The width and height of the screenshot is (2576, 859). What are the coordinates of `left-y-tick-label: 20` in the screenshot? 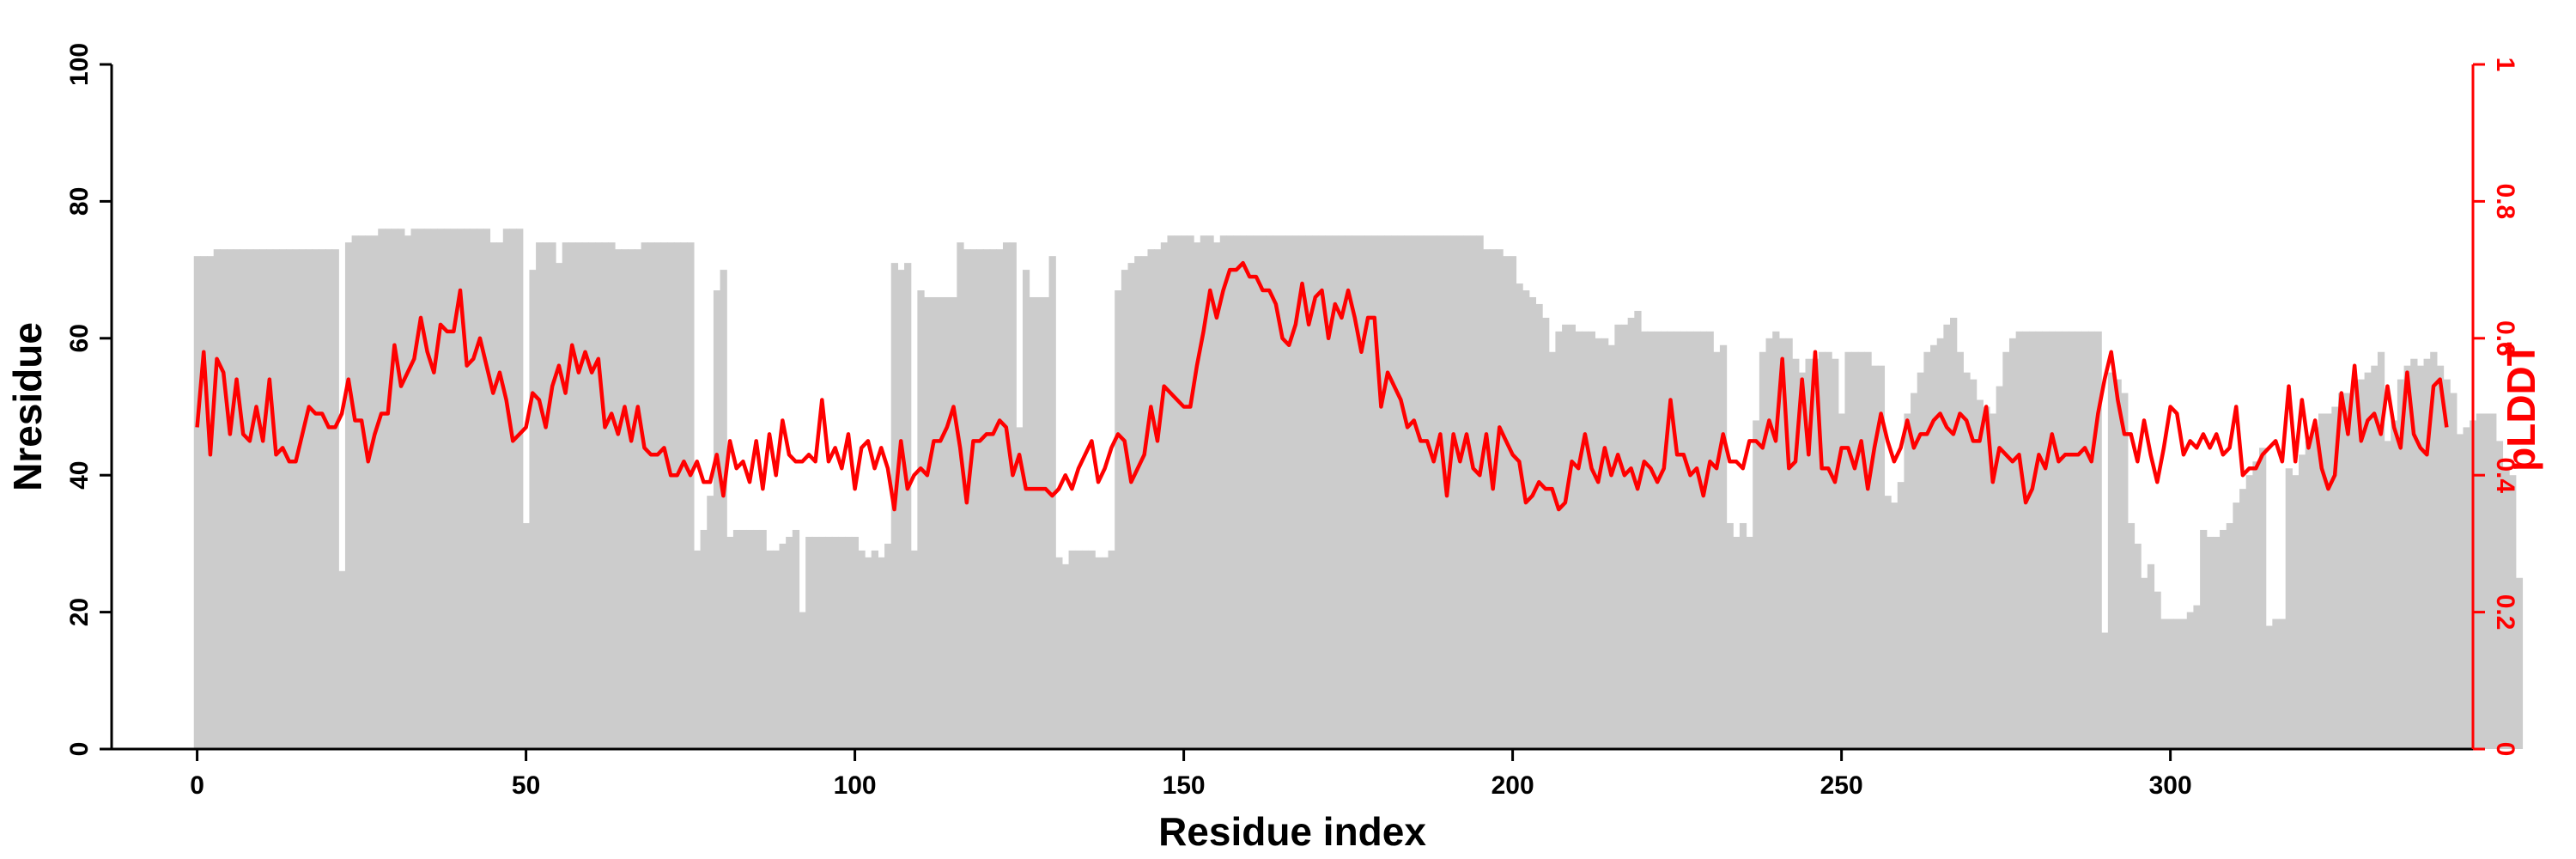 It's located at (79, 612).